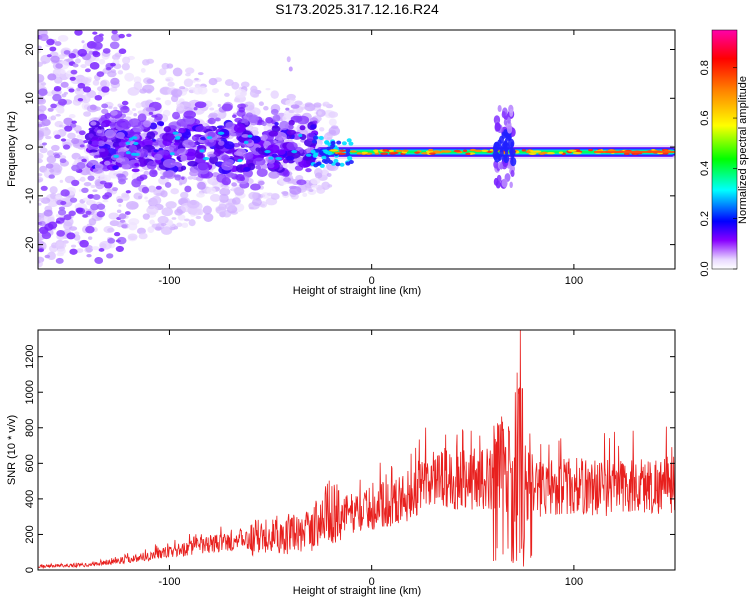 This screenshot has height=600, width=750. Describe the element at coordinates (705, 218) in the screenshot. I see `colorbar-tick-label: 0.2` at that location.